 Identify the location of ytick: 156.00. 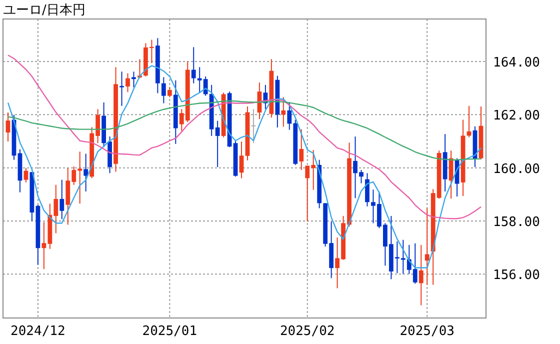
(516, 276).